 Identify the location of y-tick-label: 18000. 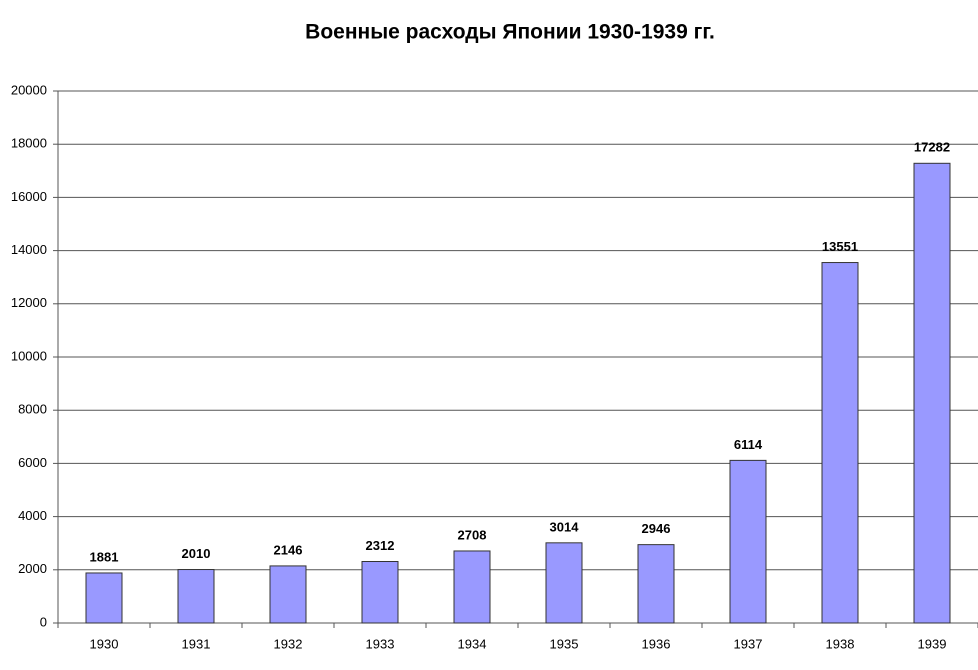
(29, 143).